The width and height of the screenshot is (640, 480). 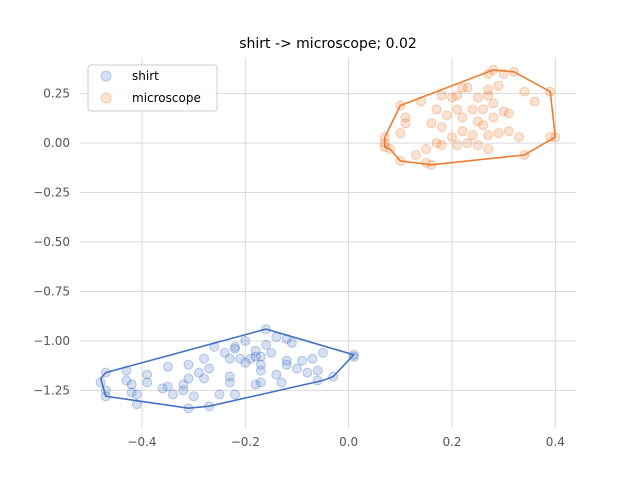 I want to click on y-tick-label: 0.25, so click(x=56, y=94).